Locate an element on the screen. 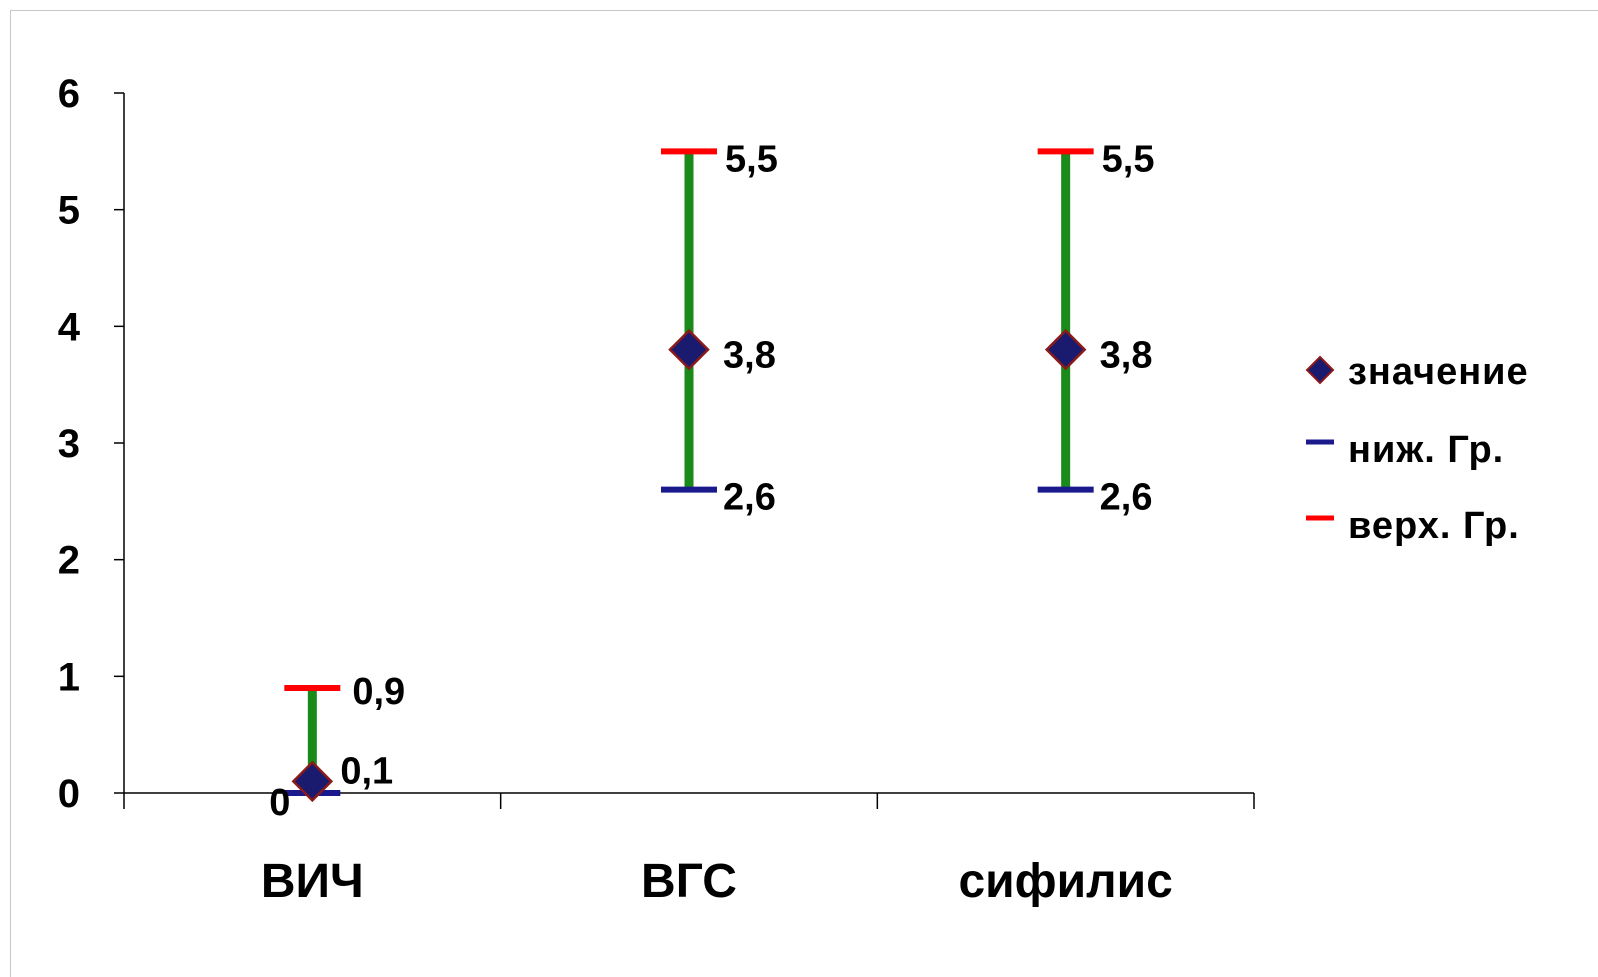 This screenshot has height=977, width=1598. y-tick-label: 0 is located at coordinates (69, 794).